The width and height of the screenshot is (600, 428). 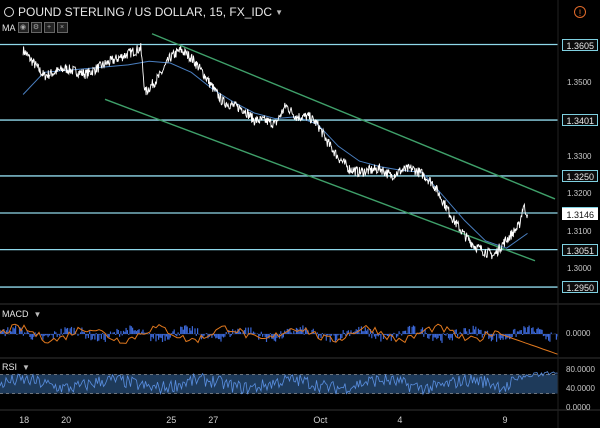 I want to click on macd-signal-line, so click(x=279, y=339).